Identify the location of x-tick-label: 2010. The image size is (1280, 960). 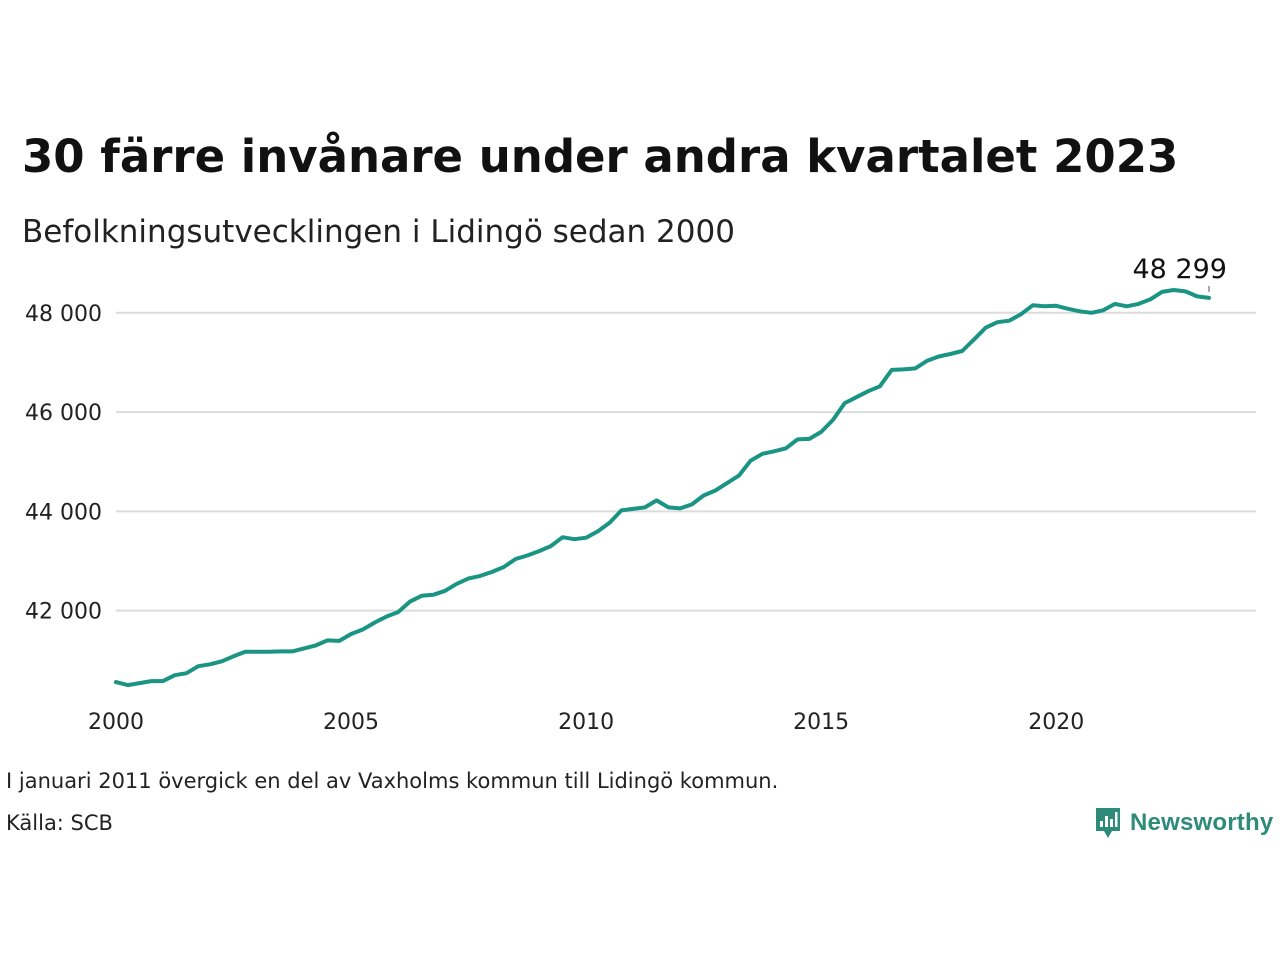
(586, 722).